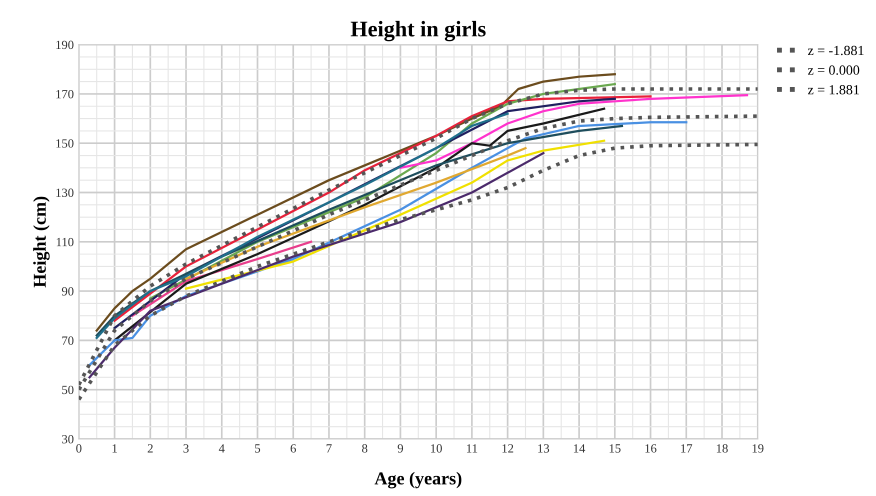 Image resolution: width=876 pixels, height=496 pixels. What do you see at coordinates (580, 448) in the screenshot?
I see `x-tick-label: 14` at bounding box center [580, 448].